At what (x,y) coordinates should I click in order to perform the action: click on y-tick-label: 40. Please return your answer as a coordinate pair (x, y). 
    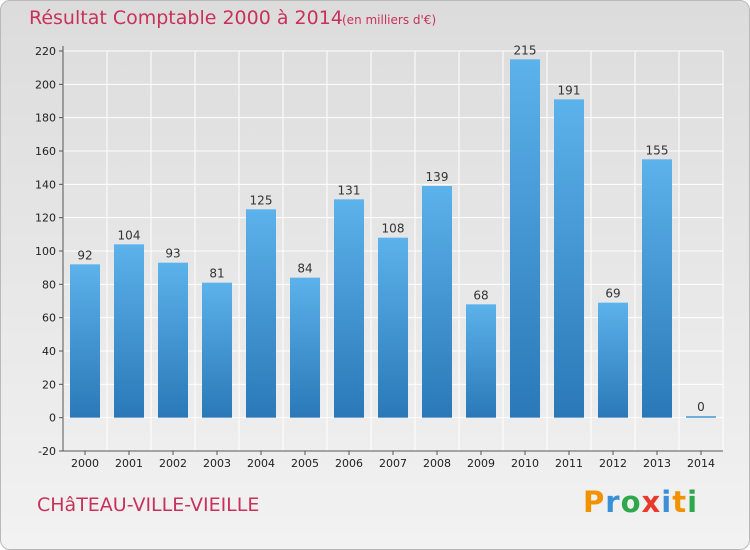
    Looking at the image, I should click on (49, 351).